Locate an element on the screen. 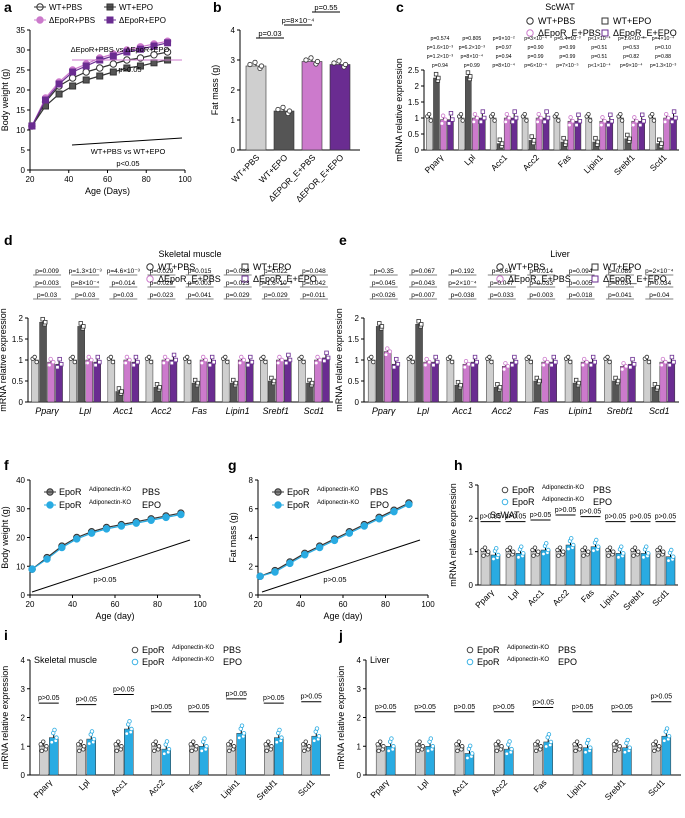 The height and width of the screenshot is (818, 685). panel-letter-a: a is located at coordinates (8, 7).